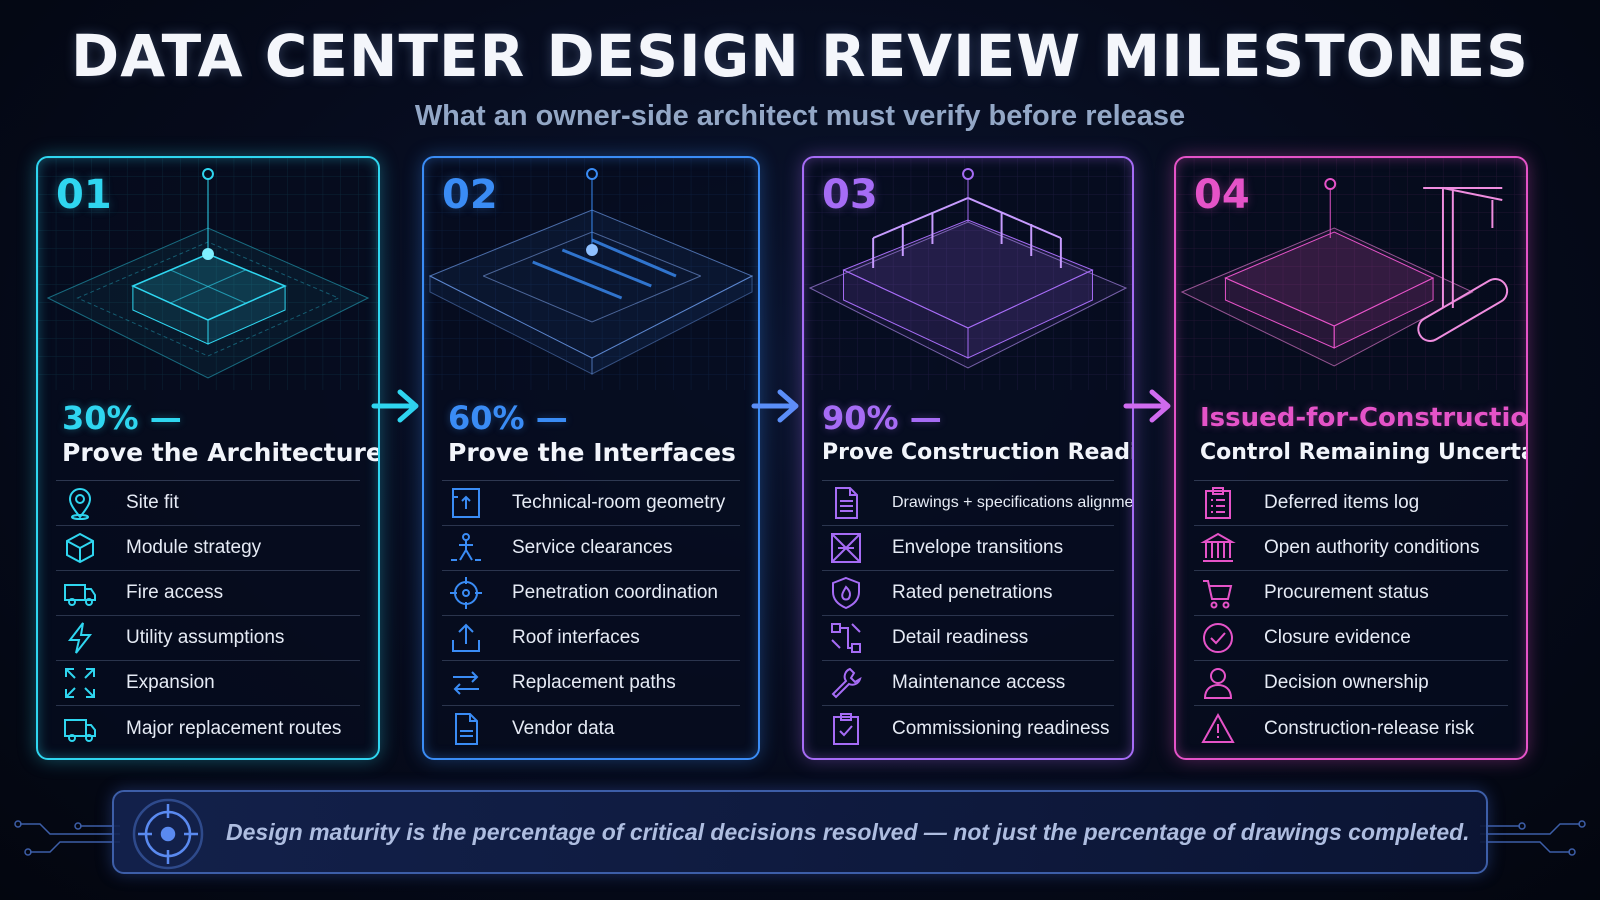 Image resolution: width=1600 pixels, height=900 pixels. Describe the element at coordinates (168, 834) in the screenshot. I see `target-icon` at that location.